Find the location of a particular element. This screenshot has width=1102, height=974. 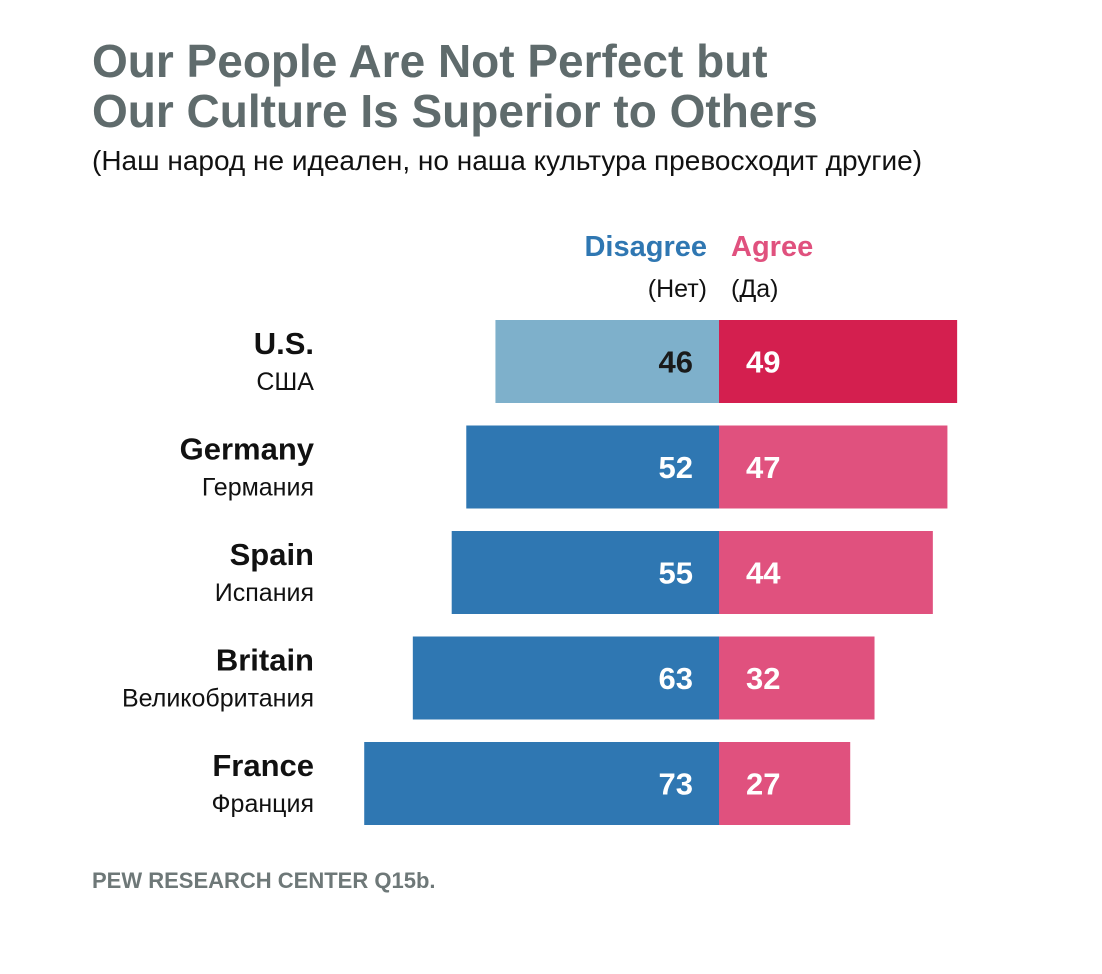

category-label-ru: США is located at coordinates (285, 382).